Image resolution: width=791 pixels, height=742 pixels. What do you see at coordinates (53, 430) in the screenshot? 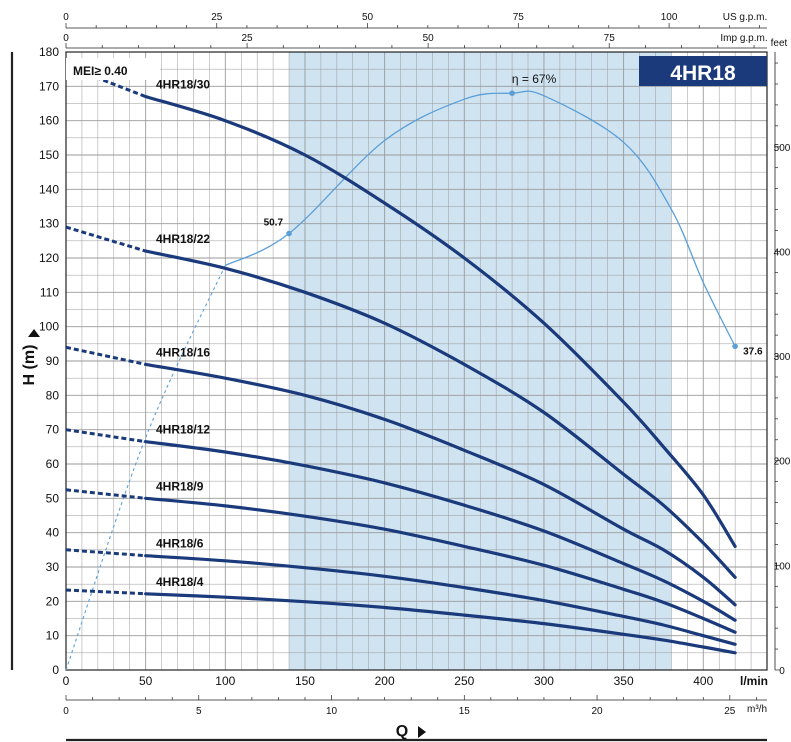
I see `y-tick-label: 70` at bounding box center [53, 430].